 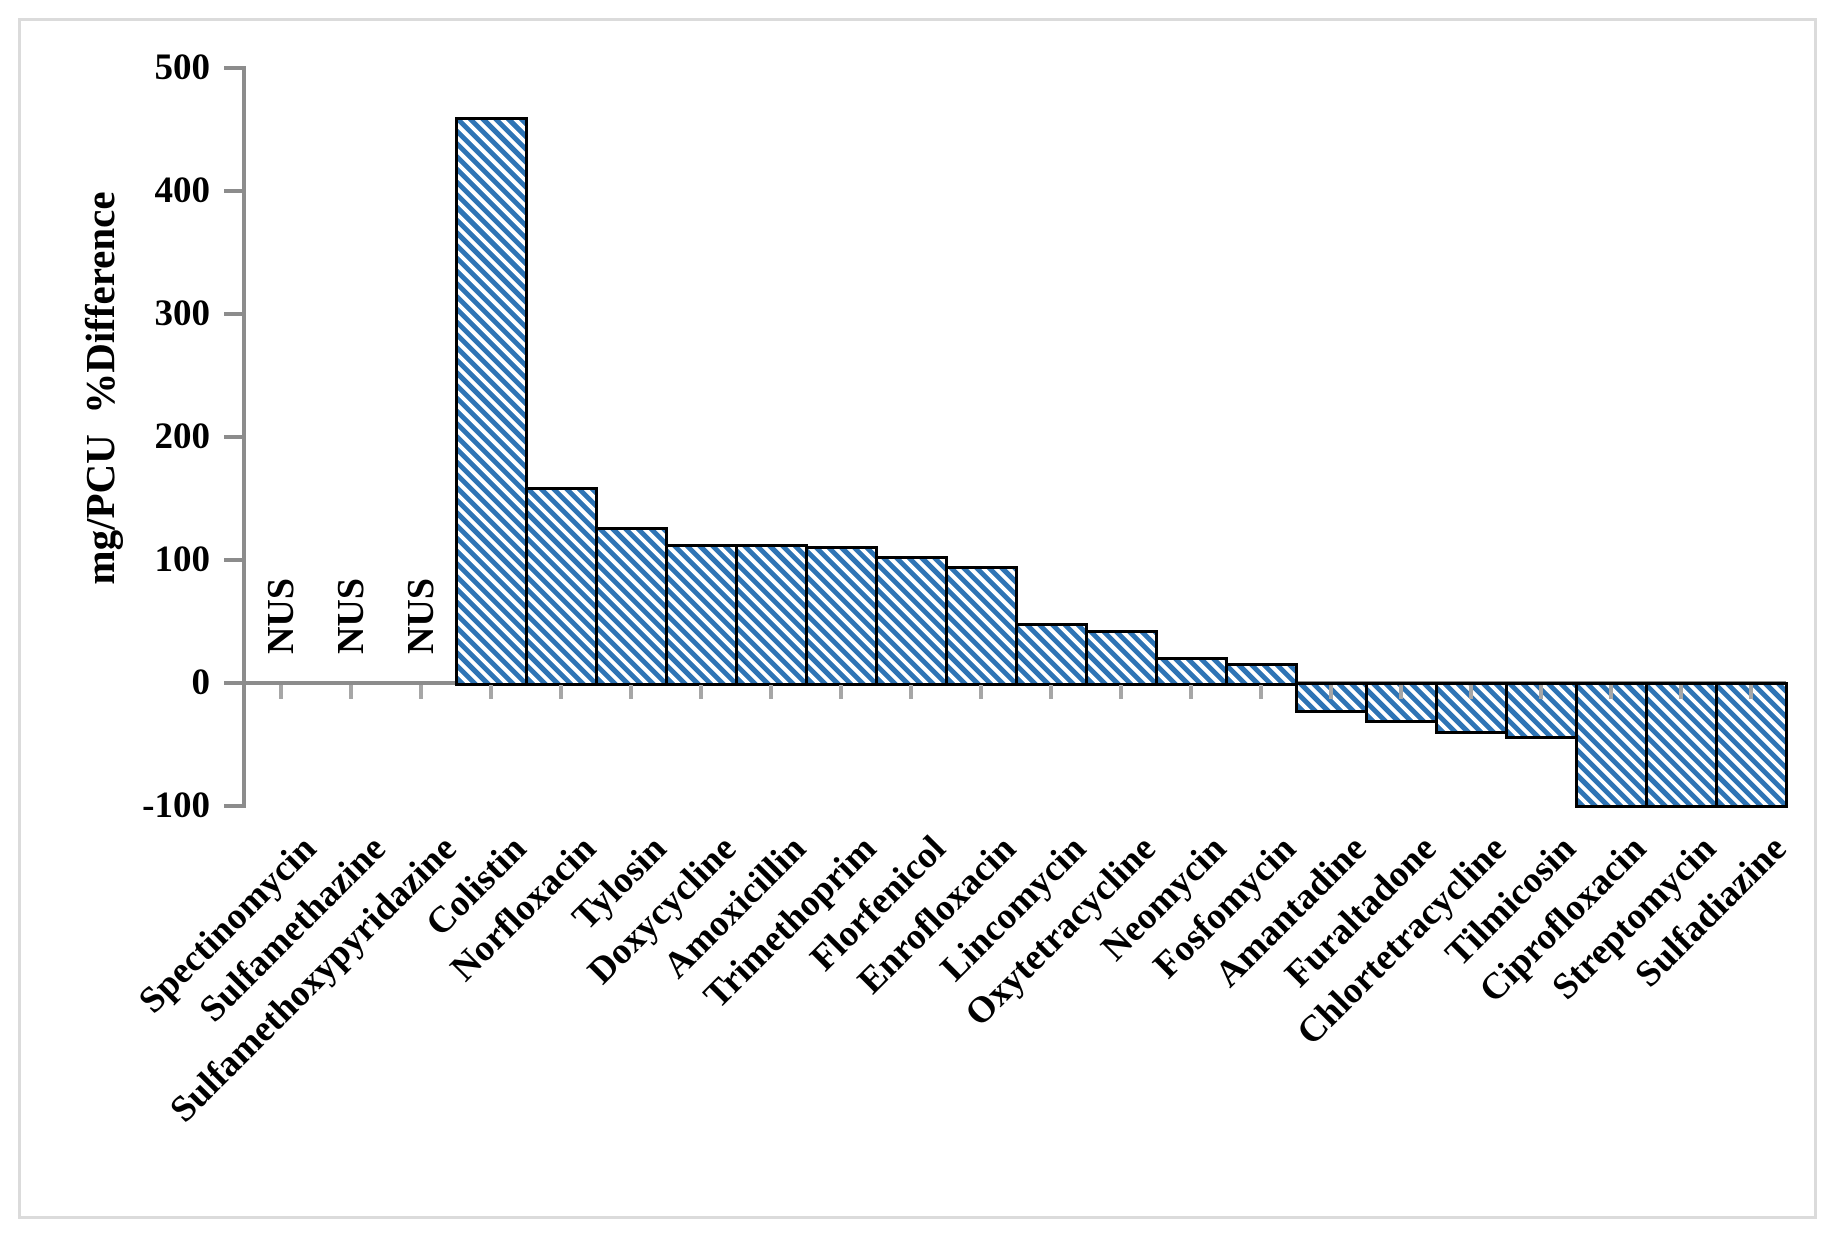 What do you see at coordinates (1611, 744) in the screenshot?
I see `bar-ciprofloxacin` at bounding box center [1611, 744].